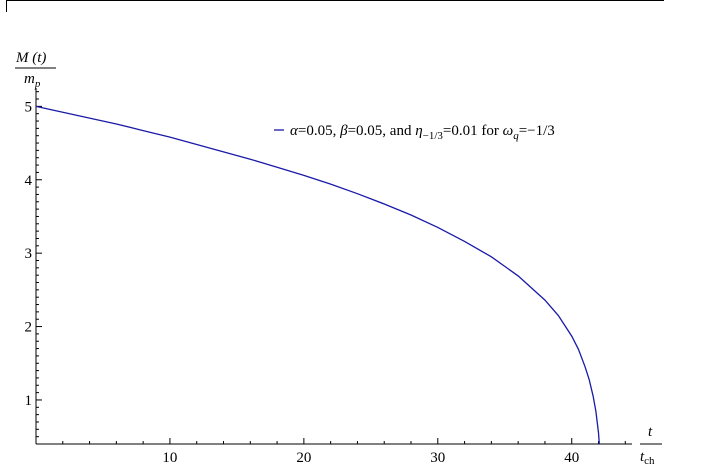 The height and width of the screenshot is (474, 702). I want to click on y-tick-label: 2, so click(29, 328).